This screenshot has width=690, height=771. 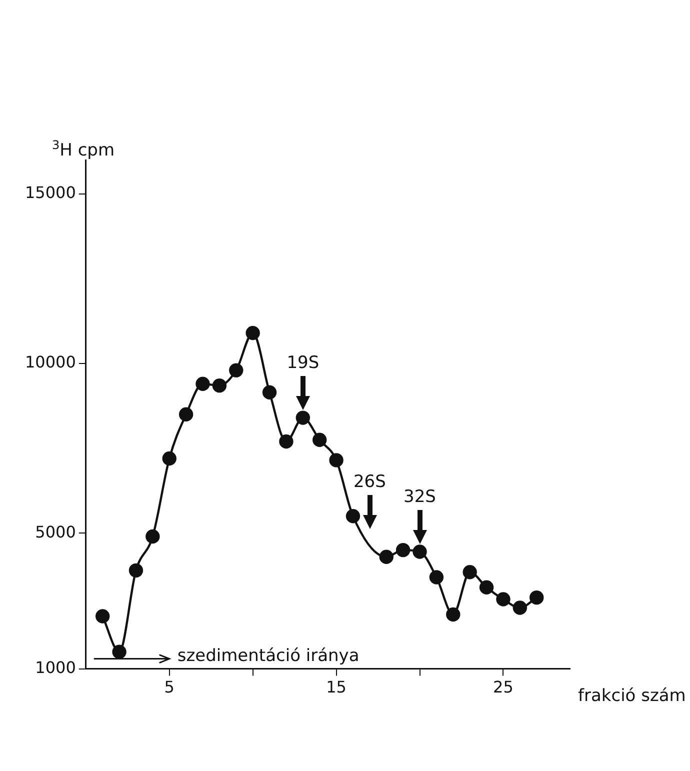 What do you see at coordinates (169, 687) in the screenshot?
I see `x-tick-label: 5` at bounding box center [169, 687].